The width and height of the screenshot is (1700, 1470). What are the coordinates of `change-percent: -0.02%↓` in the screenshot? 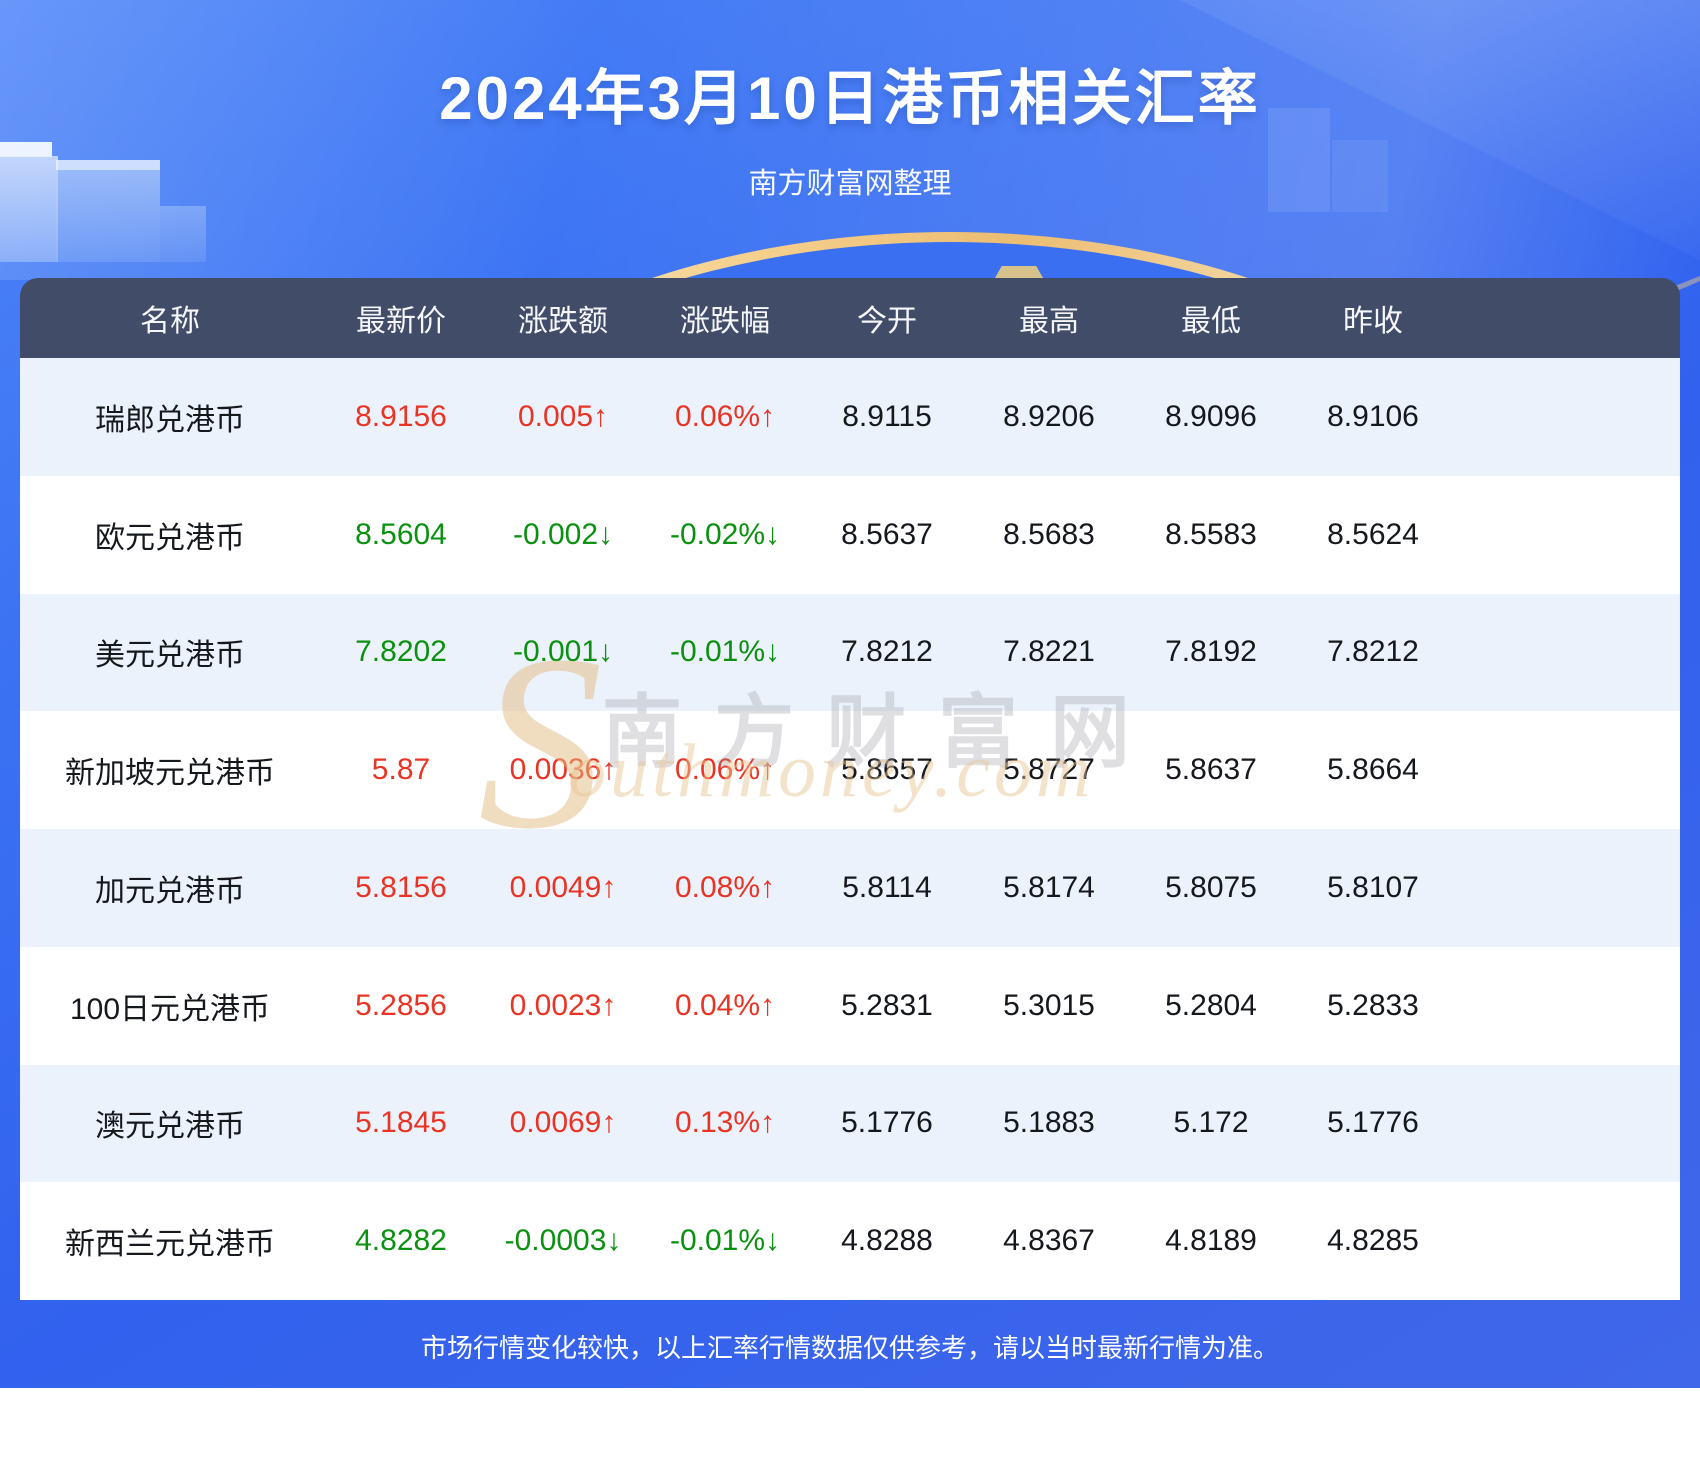 It's located at (725, 534).